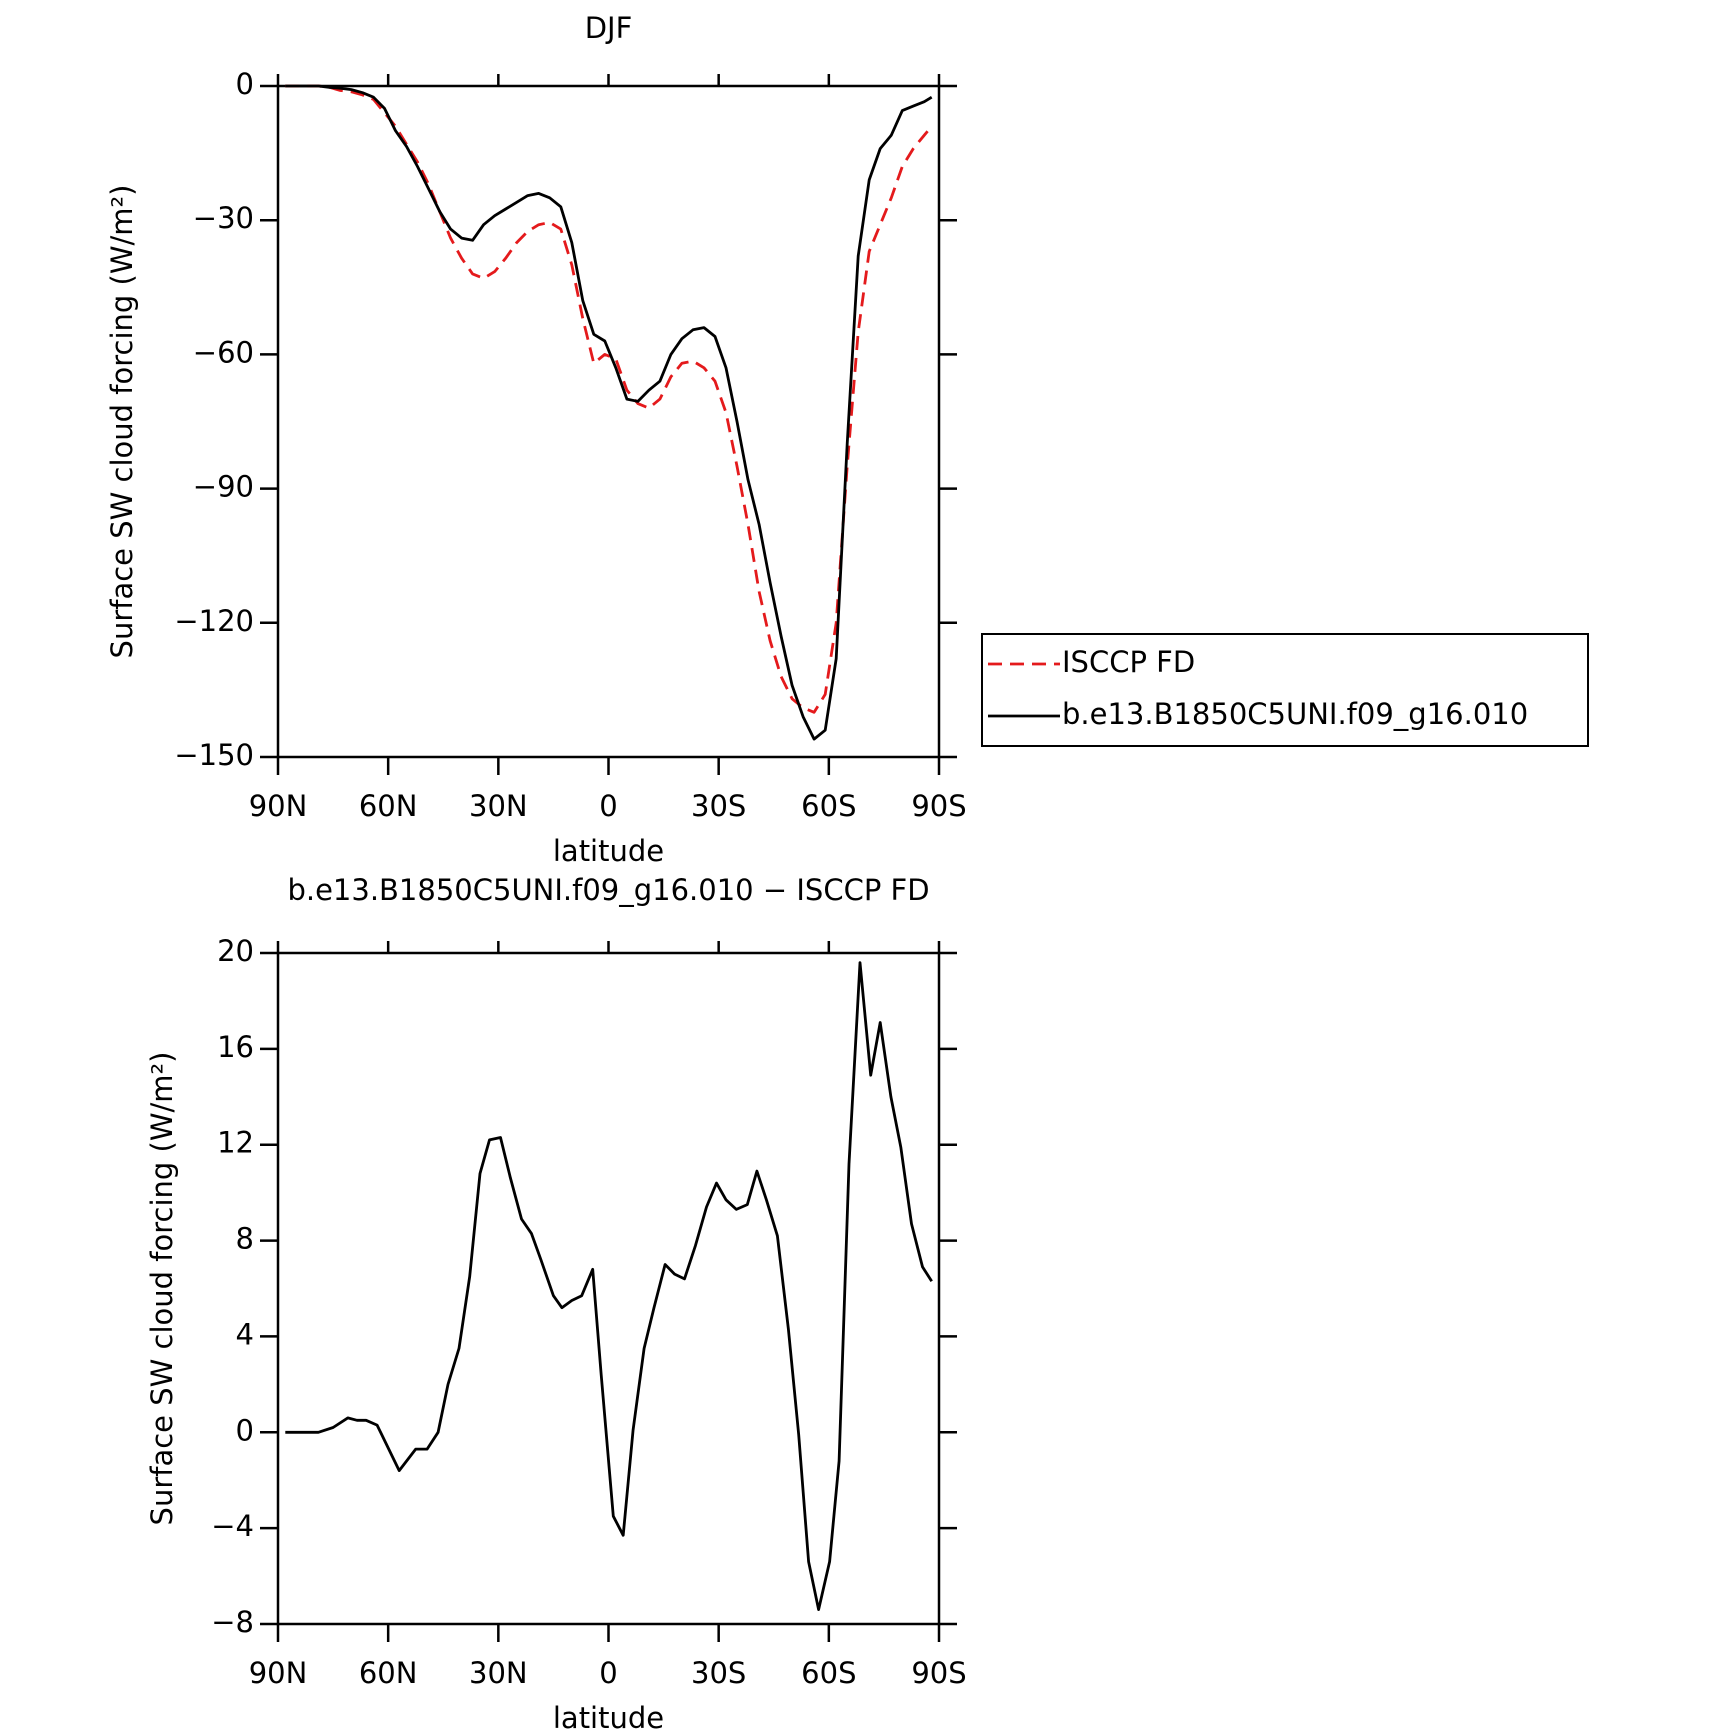 The width and height of the screenshot is (1710, 1734). What do you see at coordinates (232, 1526) in the screenshot?
I see `y-tick-label: −4` at bounding box center [232, 1526].